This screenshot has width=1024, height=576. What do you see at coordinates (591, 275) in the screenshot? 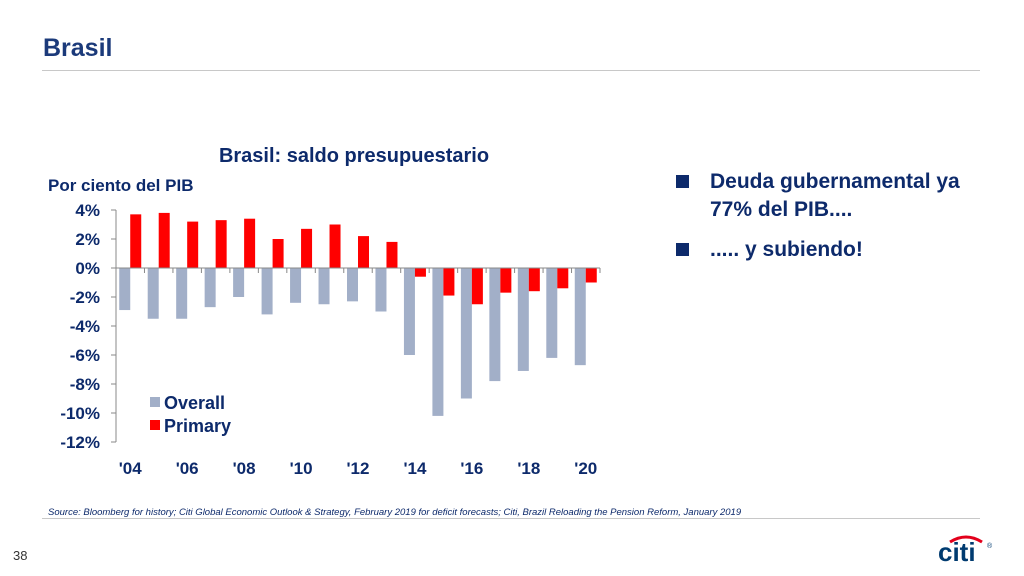
I see `bar-primary-2020` at bounding box center [591, 275].